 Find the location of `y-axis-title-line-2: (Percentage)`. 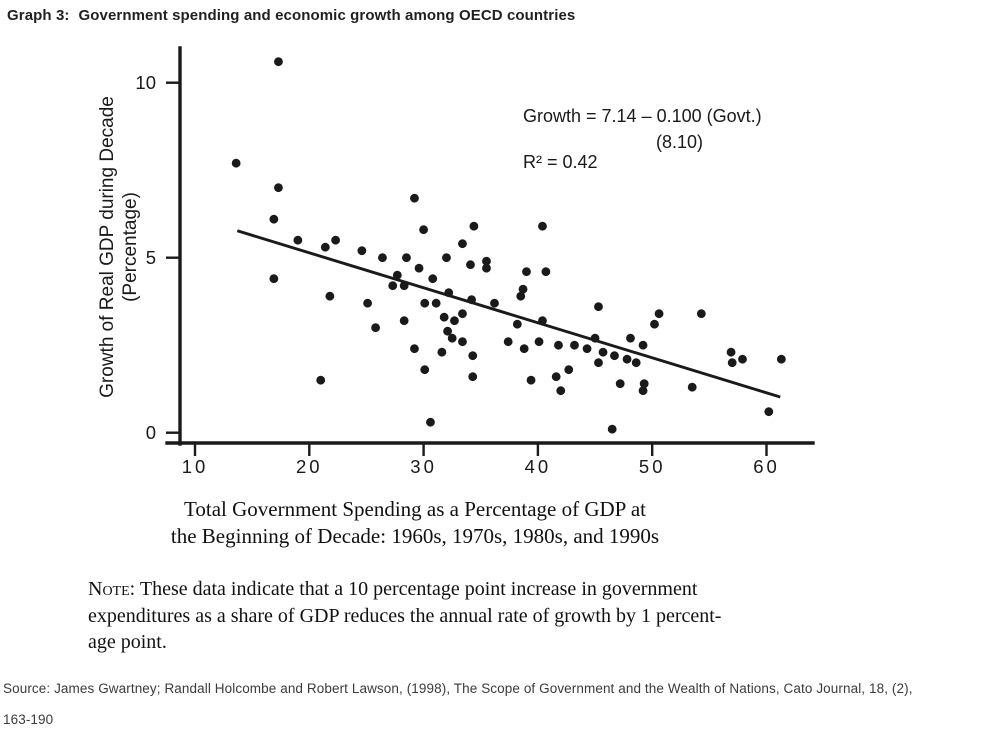

y-axis-title-line-2: (Percentage) is located at coordinates (130, 247).